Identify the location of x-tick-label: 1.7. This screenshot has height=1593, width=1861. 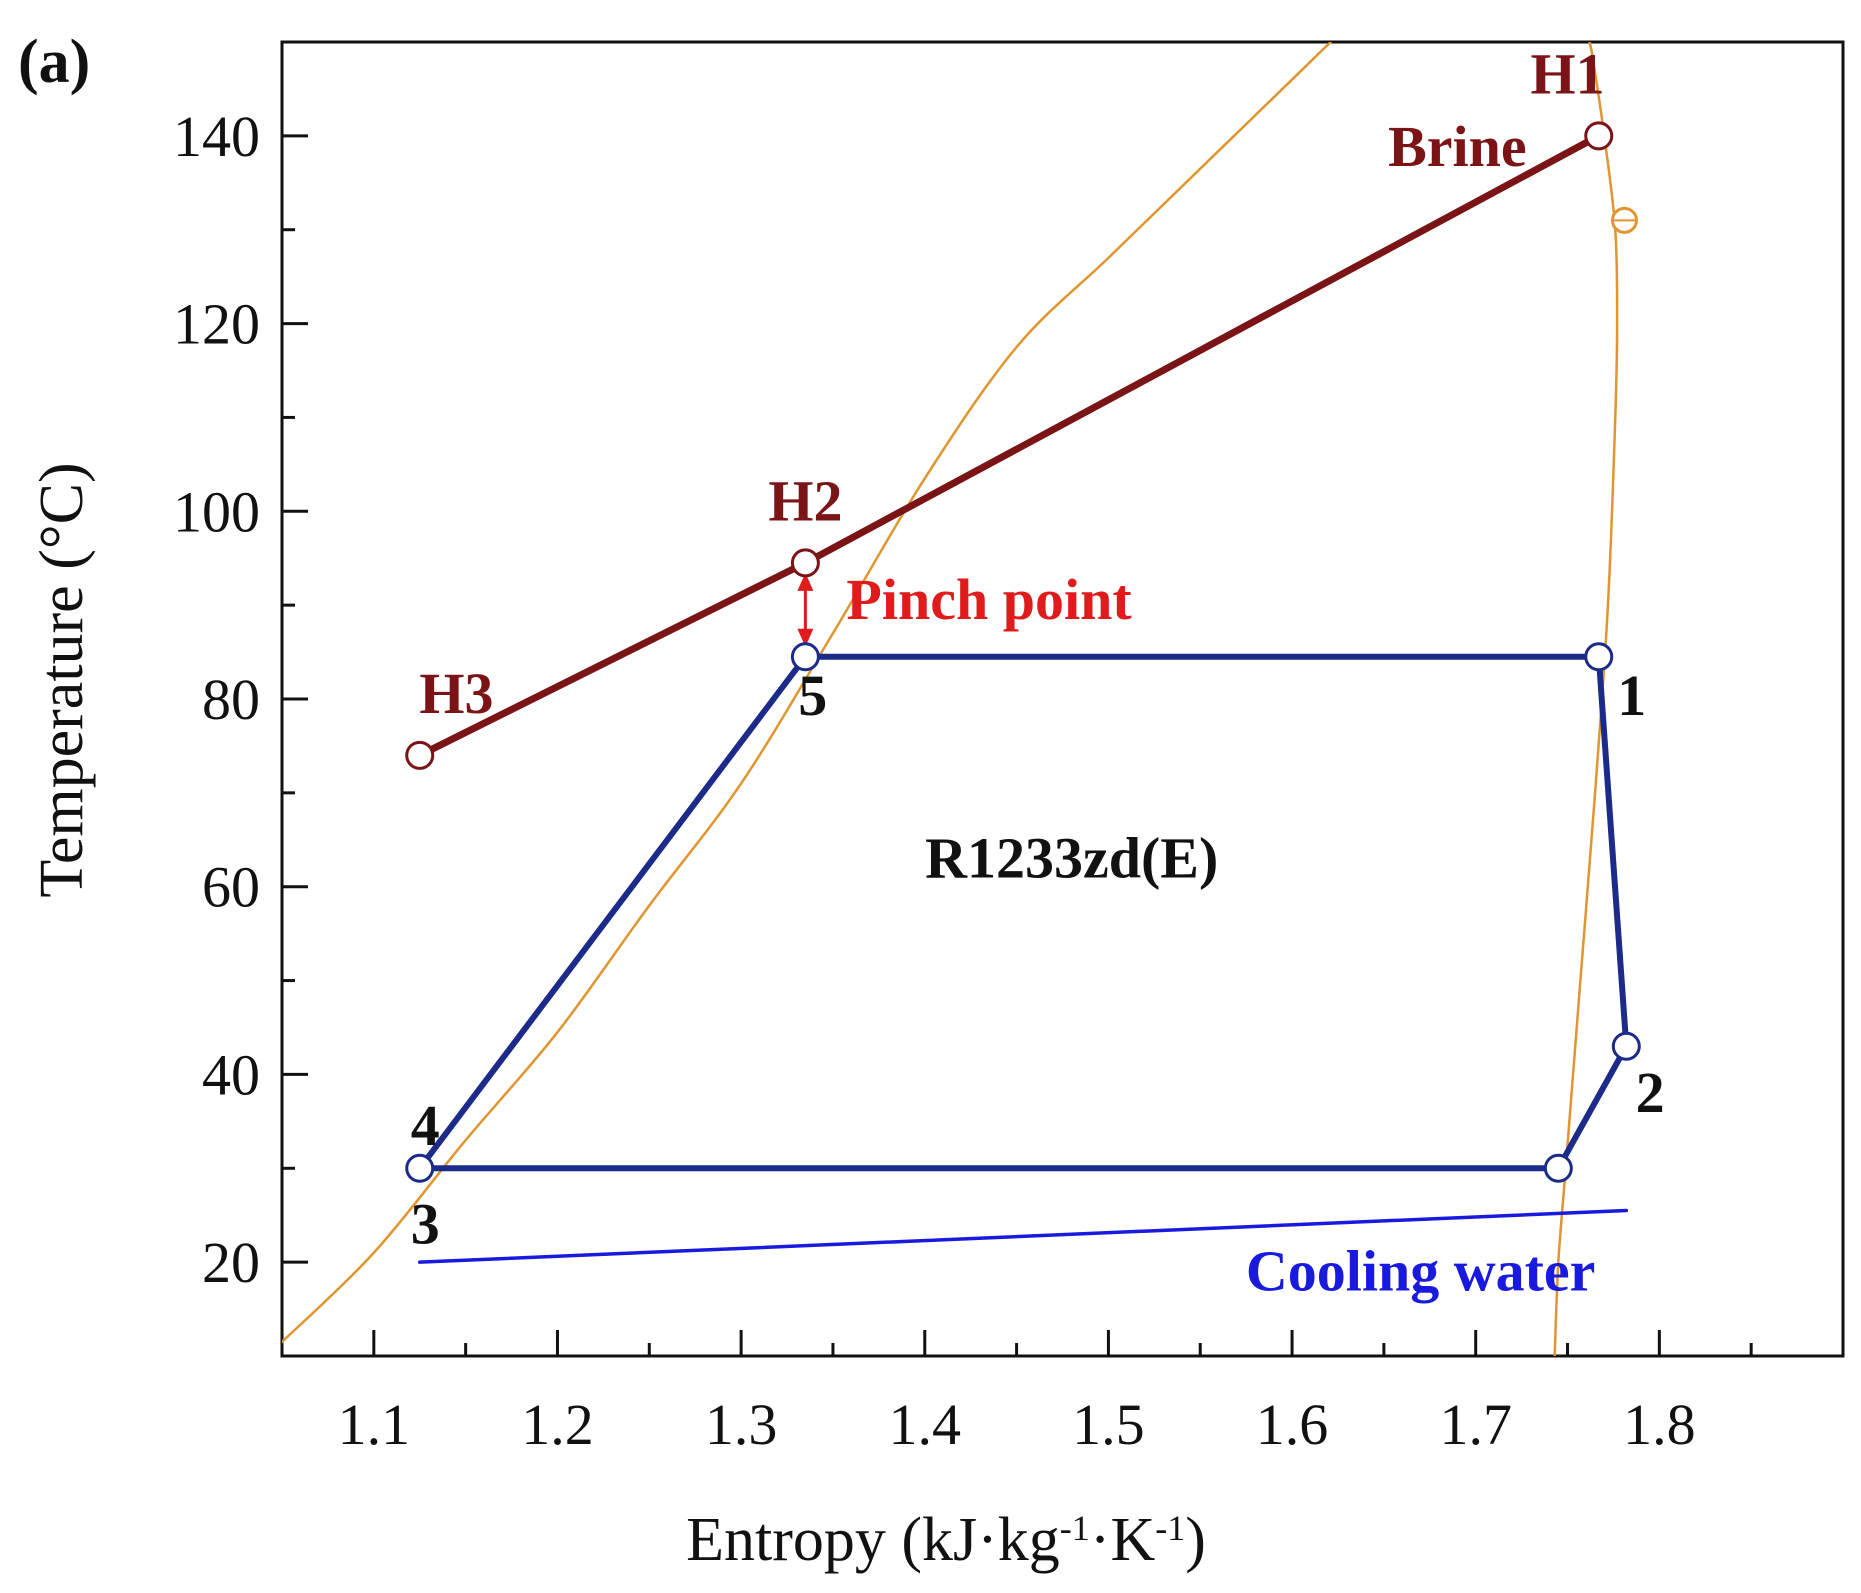
(1475, 1424).